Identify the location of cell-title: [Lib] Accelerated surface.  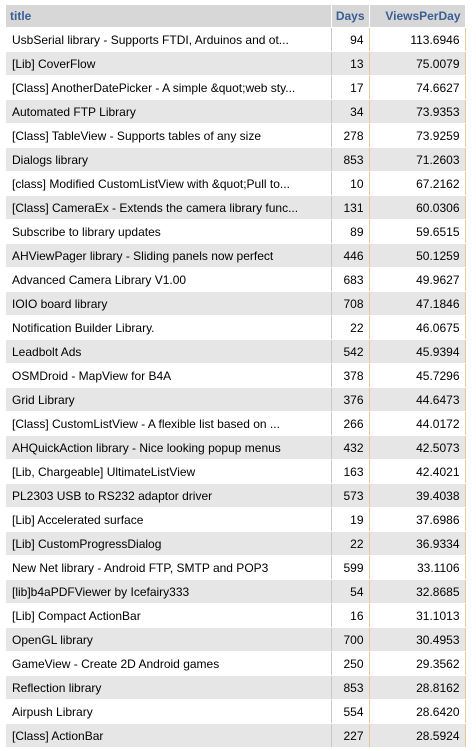
(169, 519).